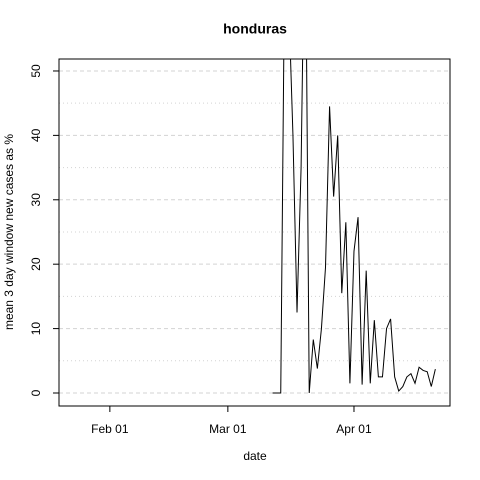 The height and width of the screenshot is (480, 480). What do you see at coordinates (36, 135) in the screenshot?
I see `y-tick-label: 40` at bounding box center [36, 135].